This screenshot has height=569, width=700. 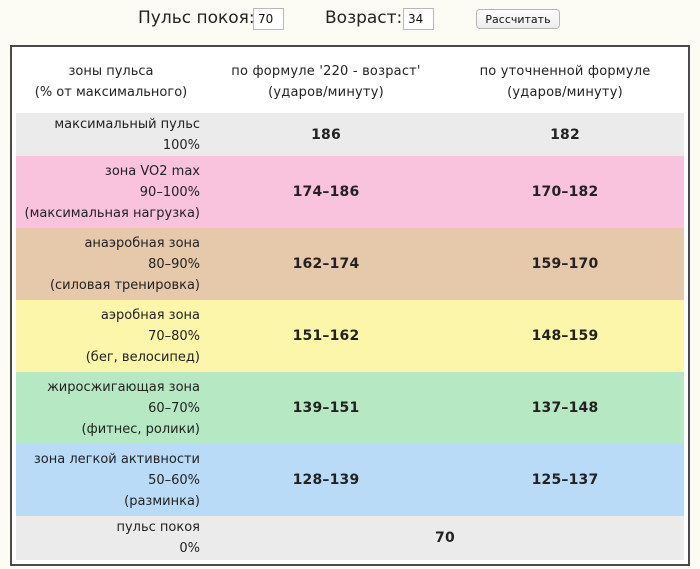 I want to click on resting-pulse-input, so click(x=268, y=19).